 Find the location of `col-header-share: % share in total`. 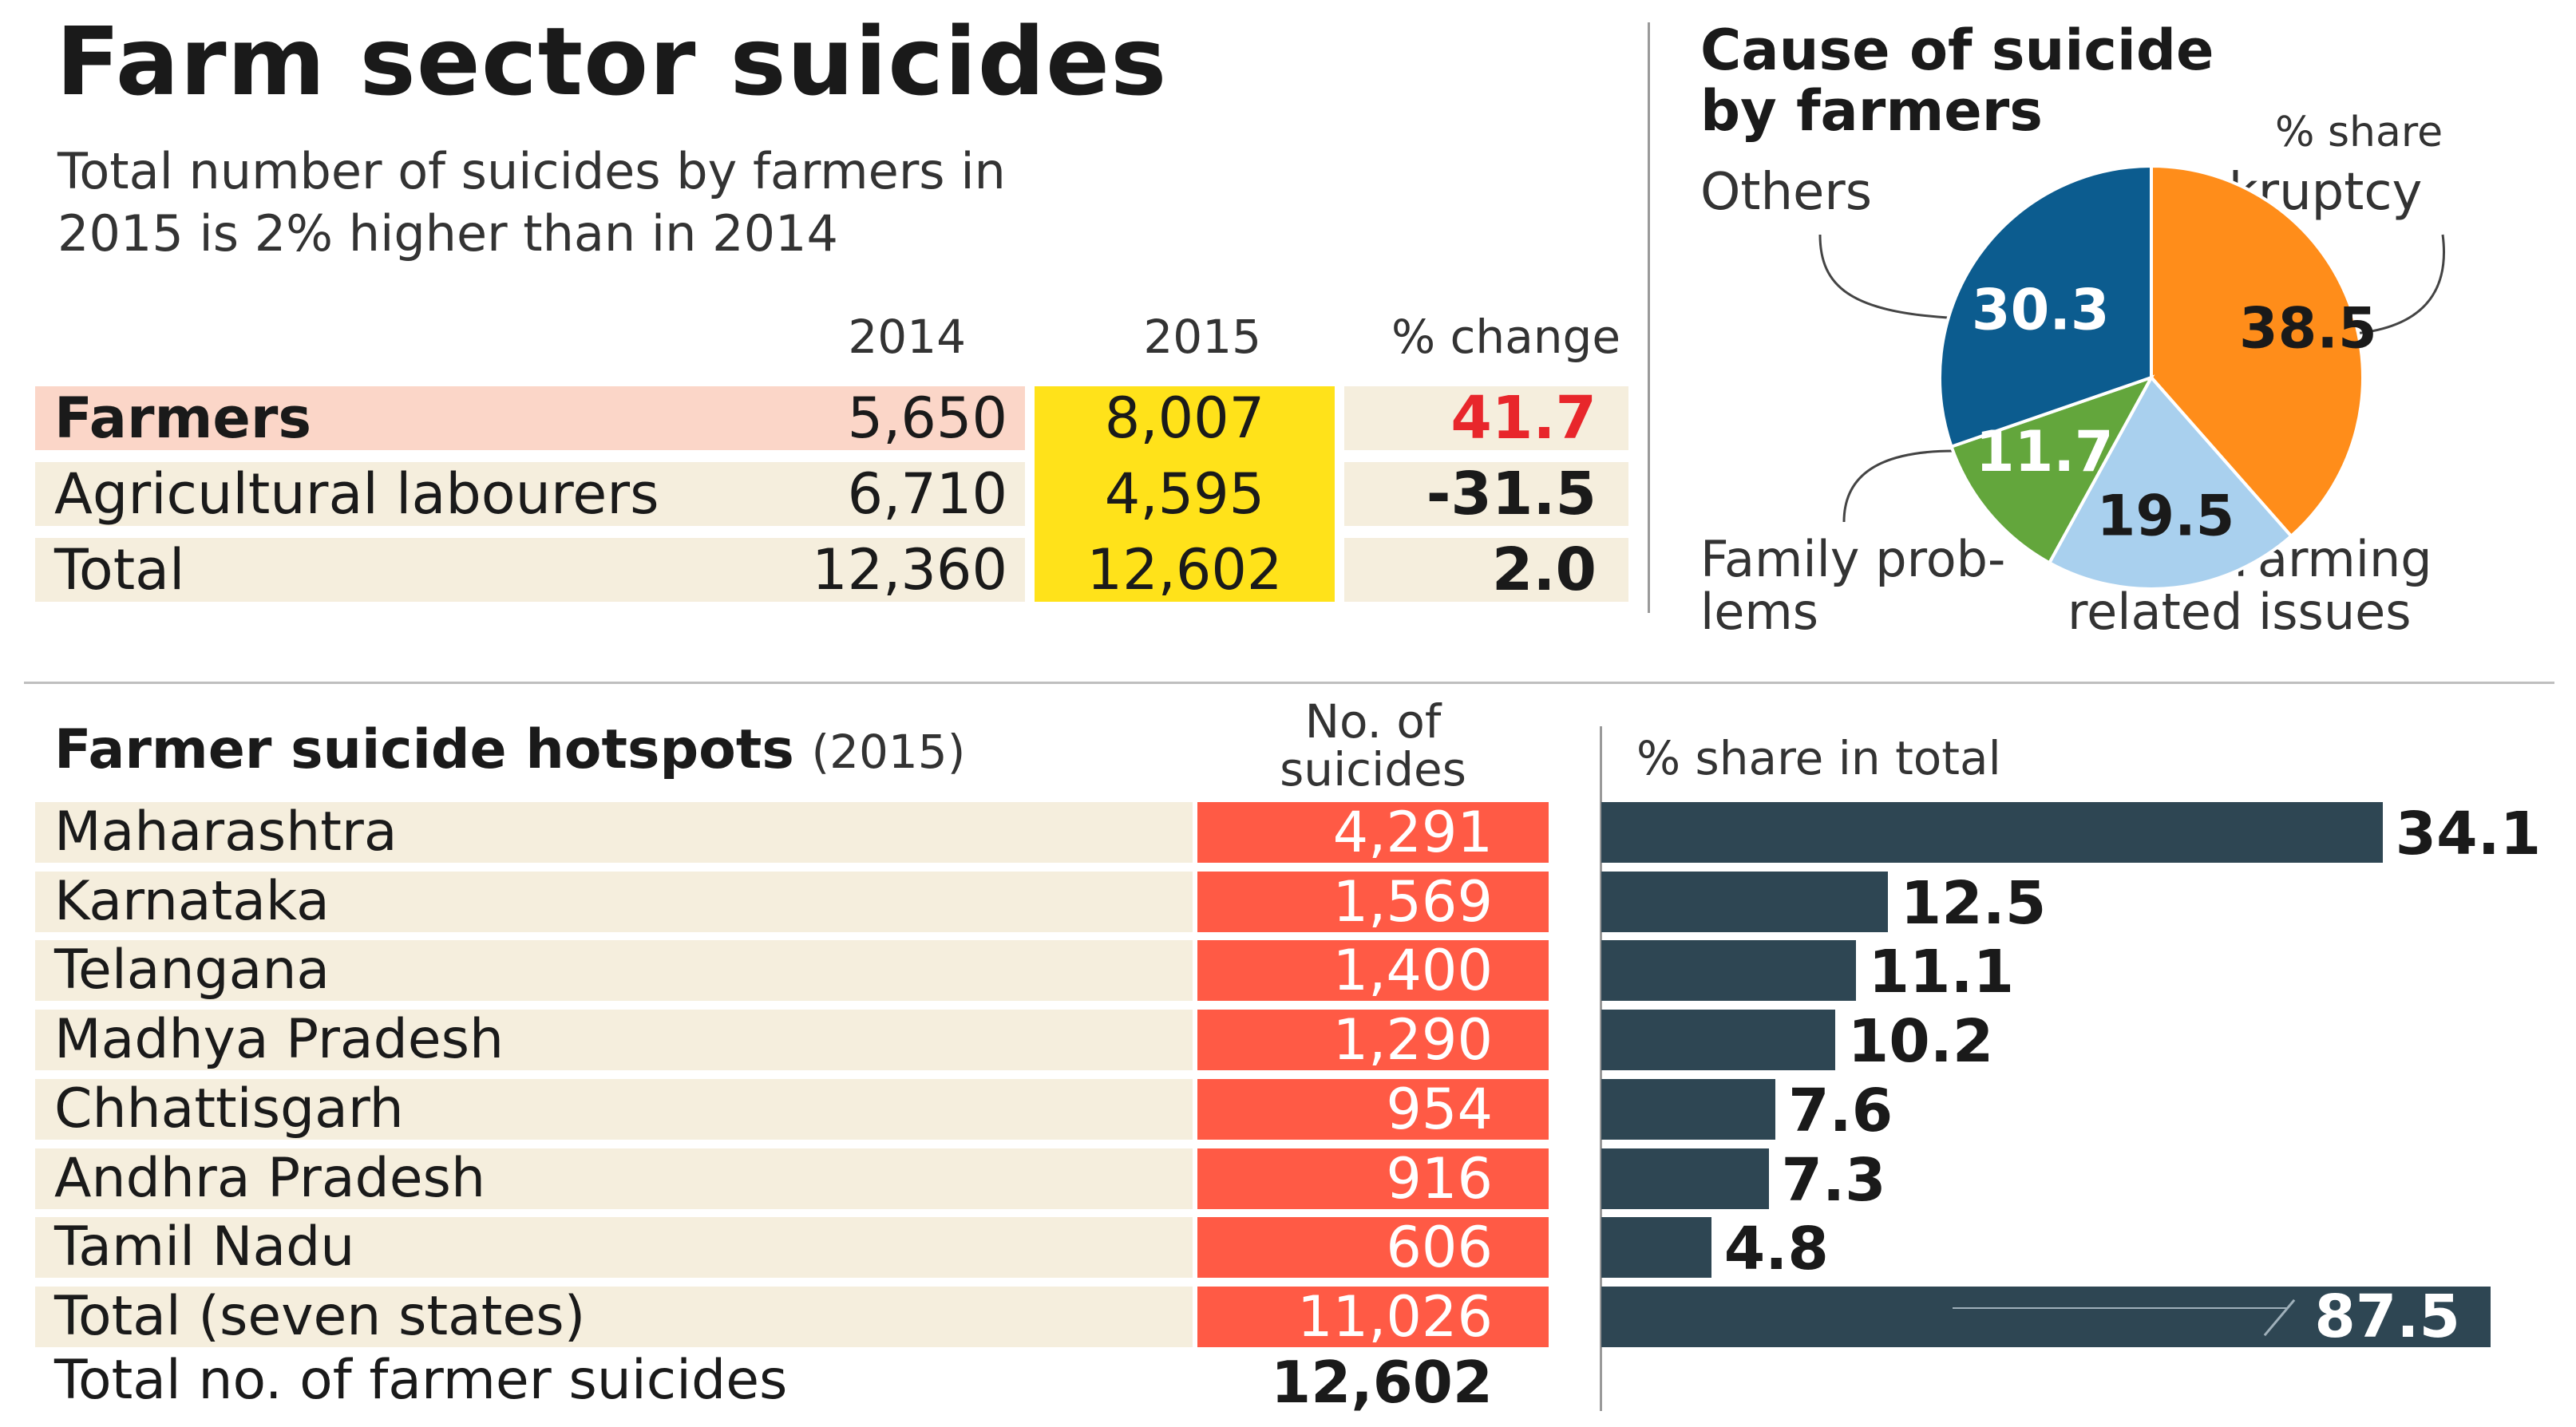

col-header-share: % share in total is located at coordinates (1818, 758).